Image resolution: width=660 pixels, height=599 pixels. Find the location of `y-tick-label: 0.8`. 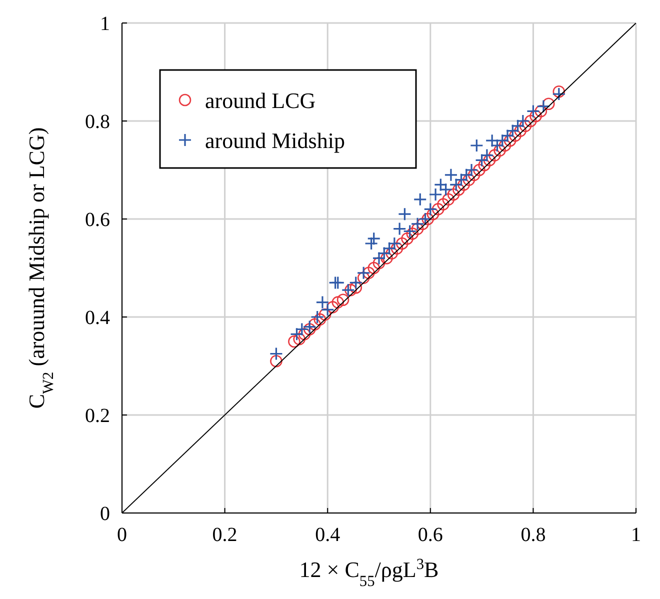

y-tick-label: 0.8 is located at coordinates (97, 122).